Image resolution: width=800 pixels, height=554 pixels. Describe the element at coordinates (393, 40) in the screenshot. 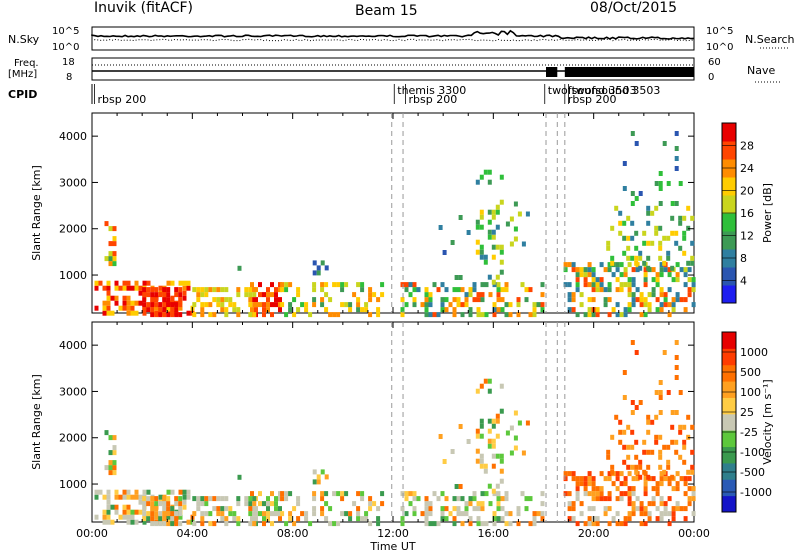

I see `nsearch-trace` at that location.